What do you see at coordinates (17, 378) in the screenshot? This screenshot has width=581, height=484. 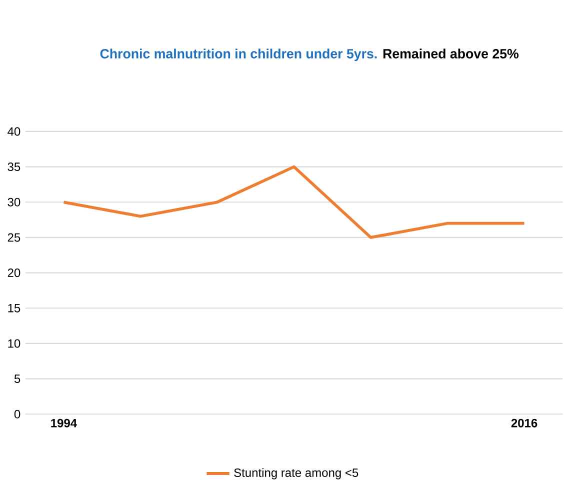 I see `y-tick-label: 5` at bounding box center [17, 378].